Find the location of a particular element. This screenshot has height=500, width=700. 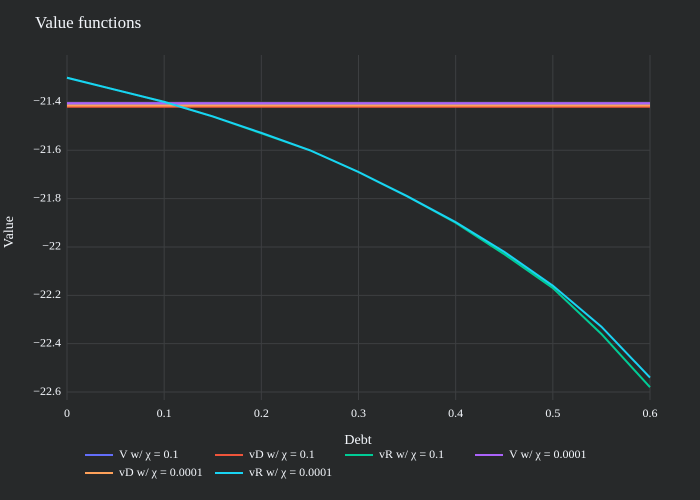

legend-label: V w/ χ = 0.1 is located at coordinates (149, 454).